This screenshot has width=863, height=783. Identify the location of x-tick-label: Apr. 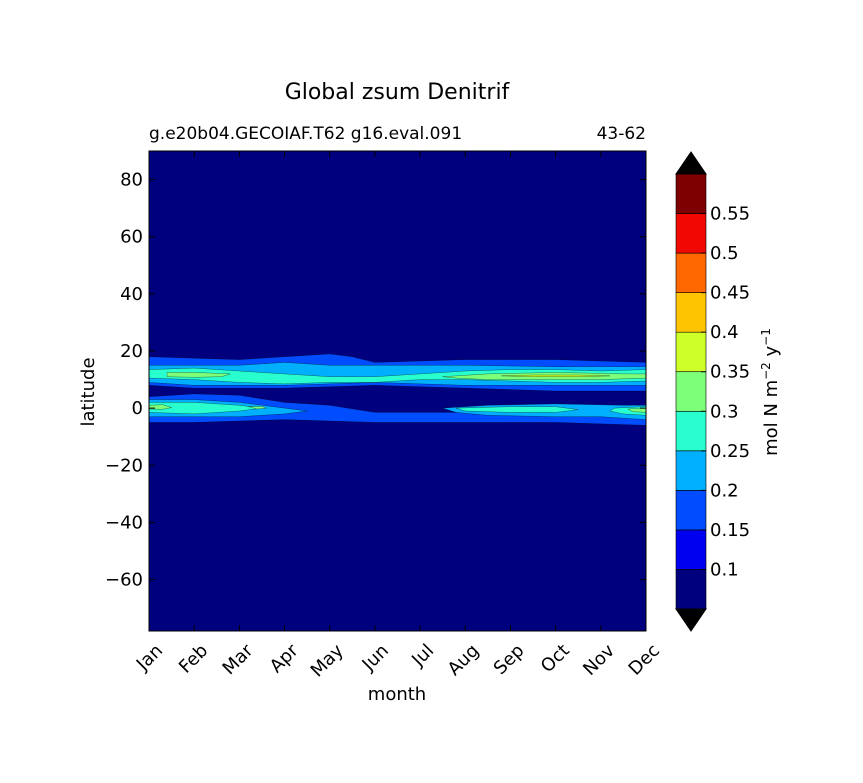
(284, 658).